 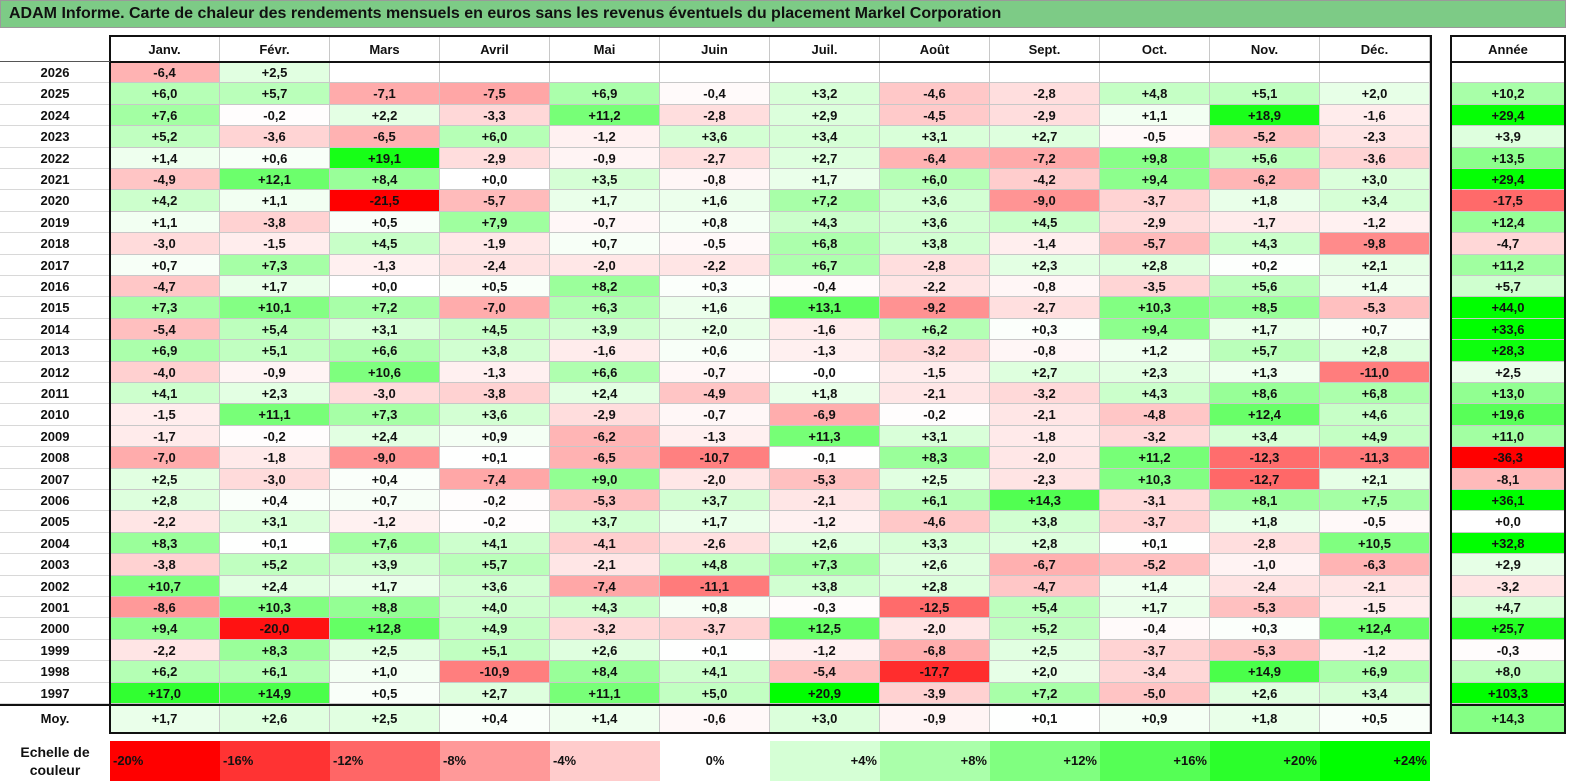 What do you see at coordinates (385, 629) in the screenshot?
I see `heatmap-cell: +12,8` at bounding box center [385, 629].